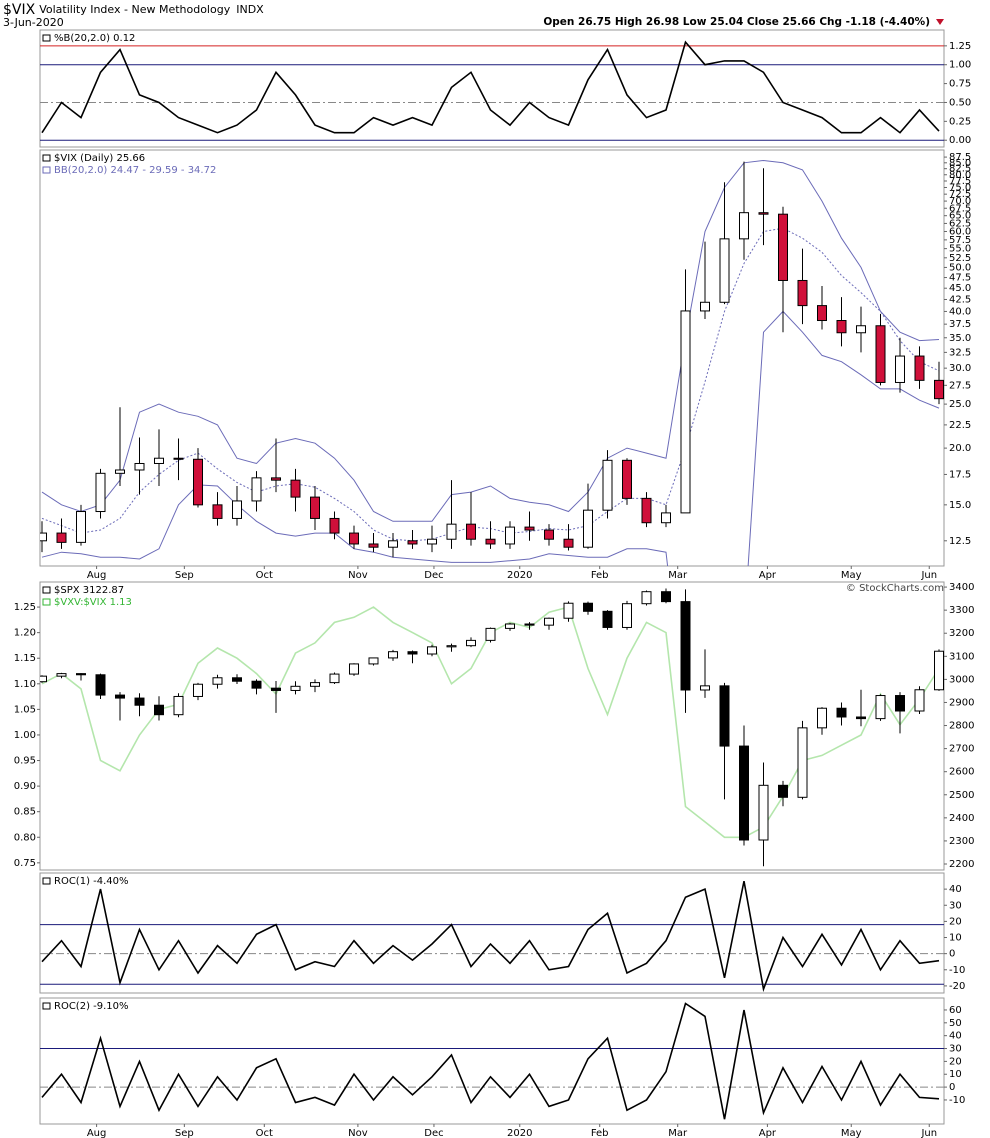 The image size is (990, 1138). What do you see at coordinates (250, 9) in the screenshot?
I see `exchange: INDX` at bounding box center [250, 9].